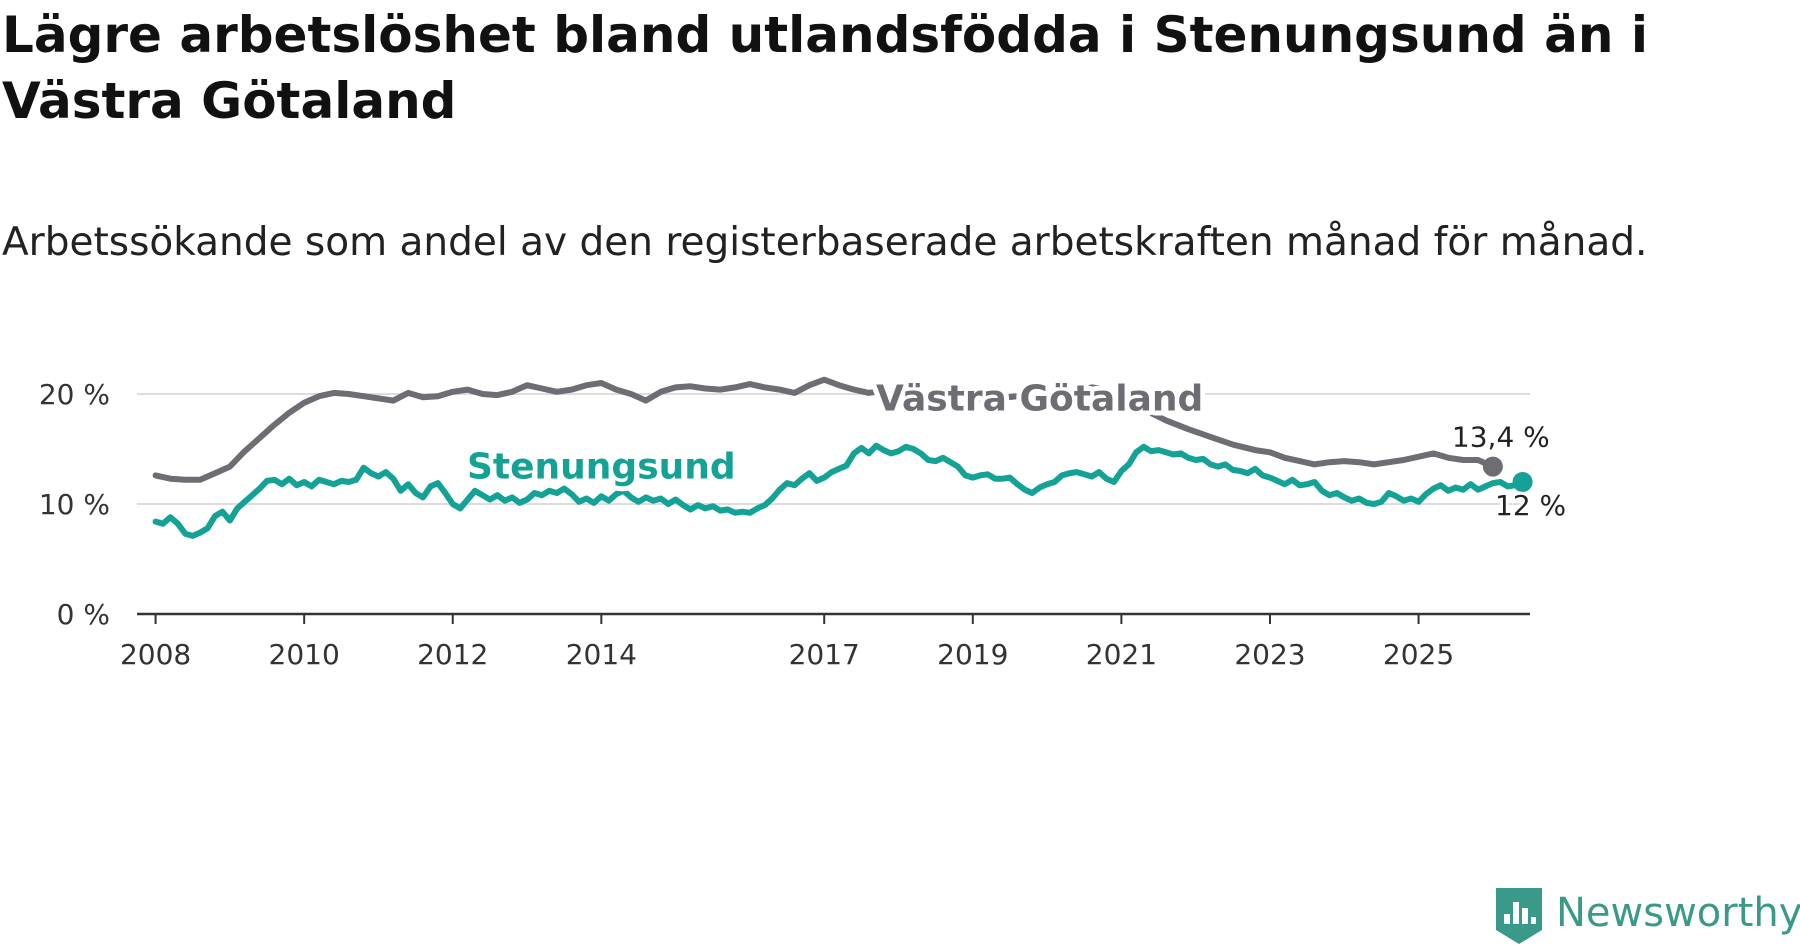 This screenshot has height=948, width=1800. Describe the element at coordinates (839, 490) in the screenshot. I see `series-line-stenungsund` at that location.